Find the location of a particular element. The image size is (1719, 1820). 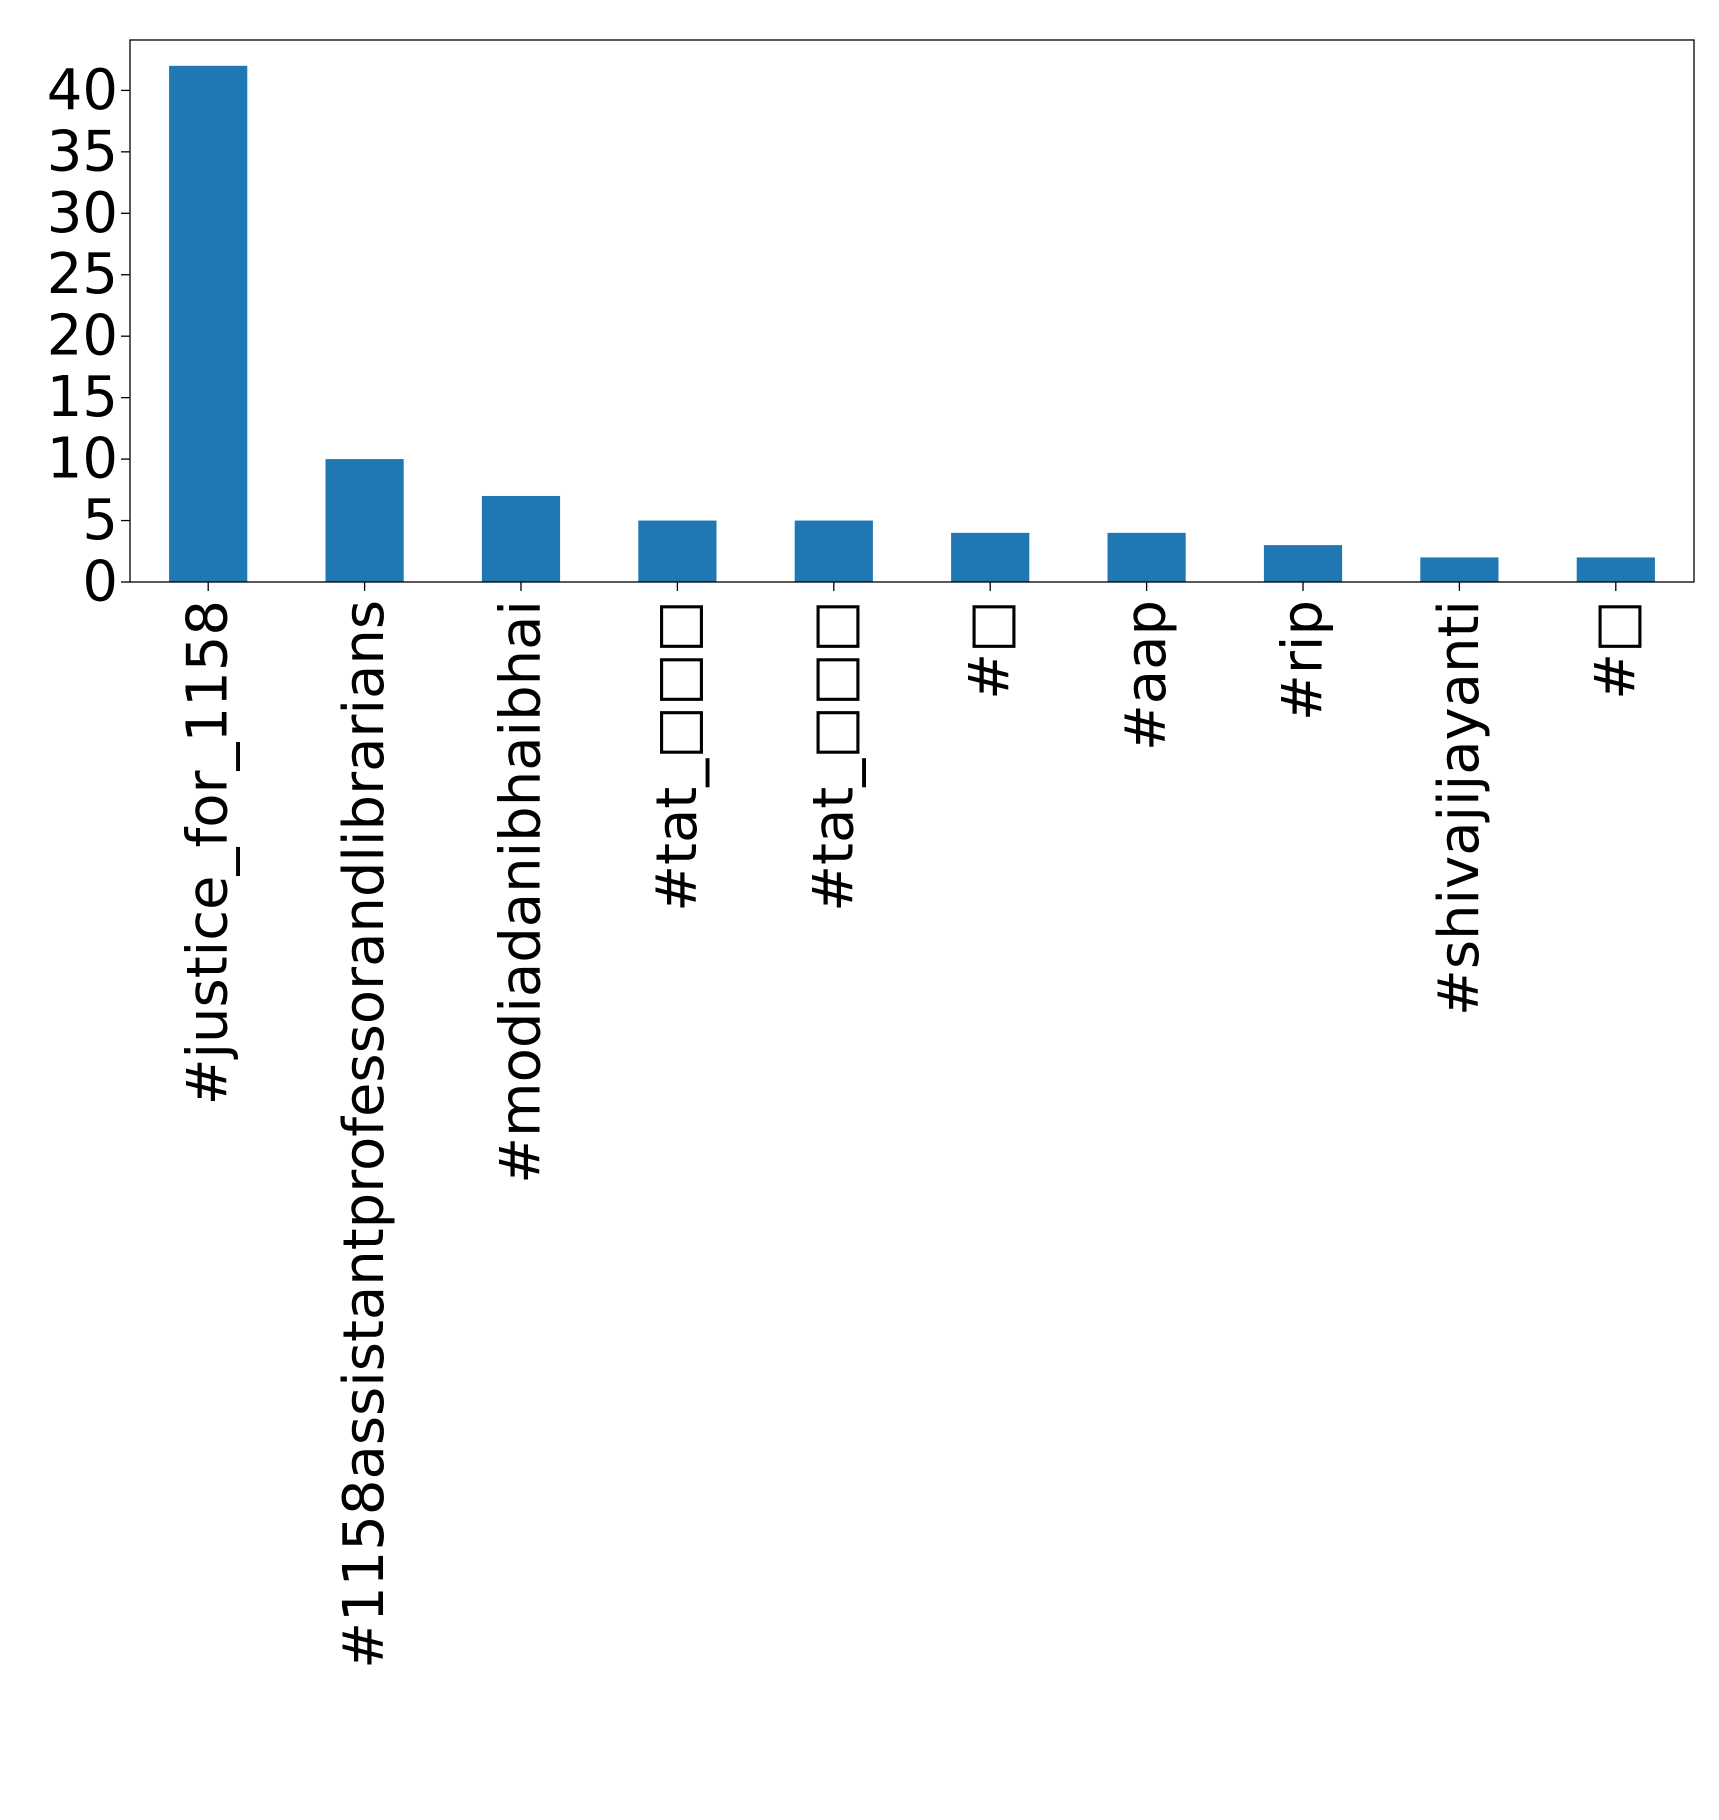

x-tick-label: #1158assistantprofessorandlibrarians is located at coordinates (364, 1134).